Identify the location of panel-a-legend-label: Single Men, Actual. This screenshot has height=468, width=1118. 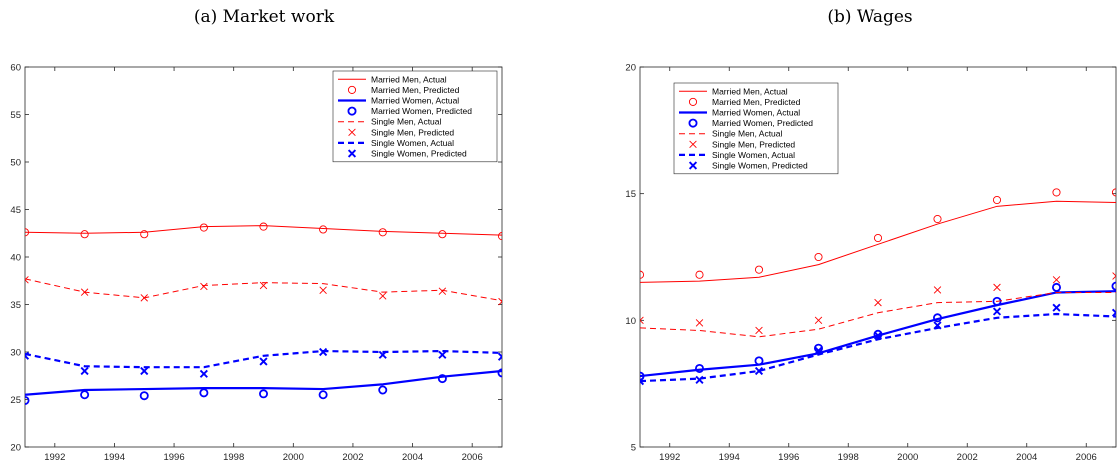
(406, 122).